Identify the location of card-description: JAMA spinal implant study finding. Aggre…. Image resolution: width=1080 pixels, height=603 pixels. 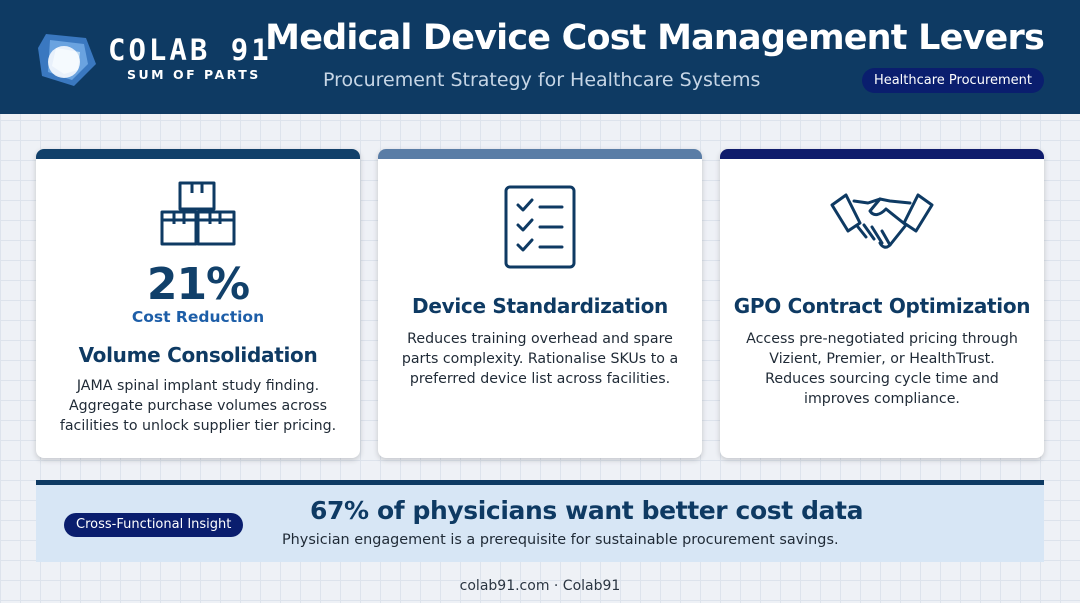
(198, 406).